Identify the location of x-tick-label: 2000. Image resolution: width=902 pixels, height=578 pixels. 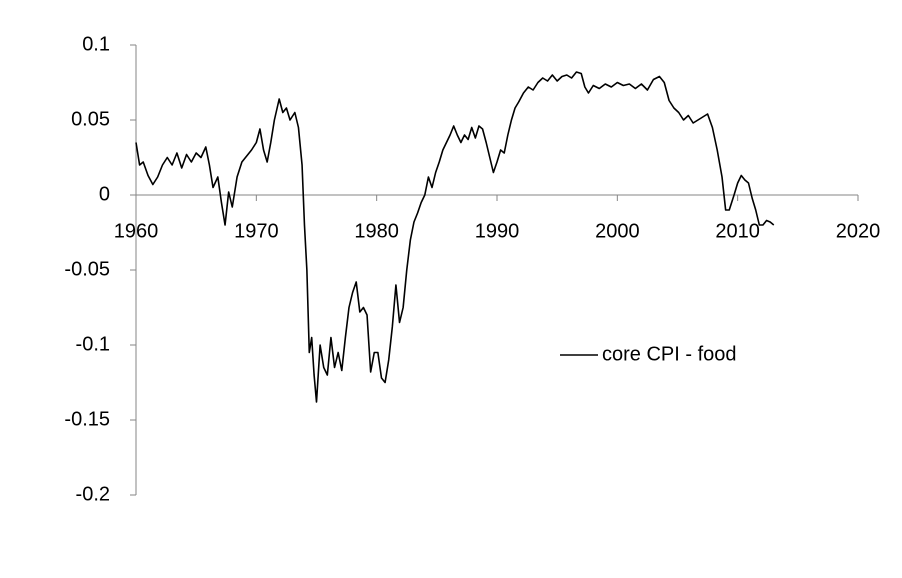
(617, 231).